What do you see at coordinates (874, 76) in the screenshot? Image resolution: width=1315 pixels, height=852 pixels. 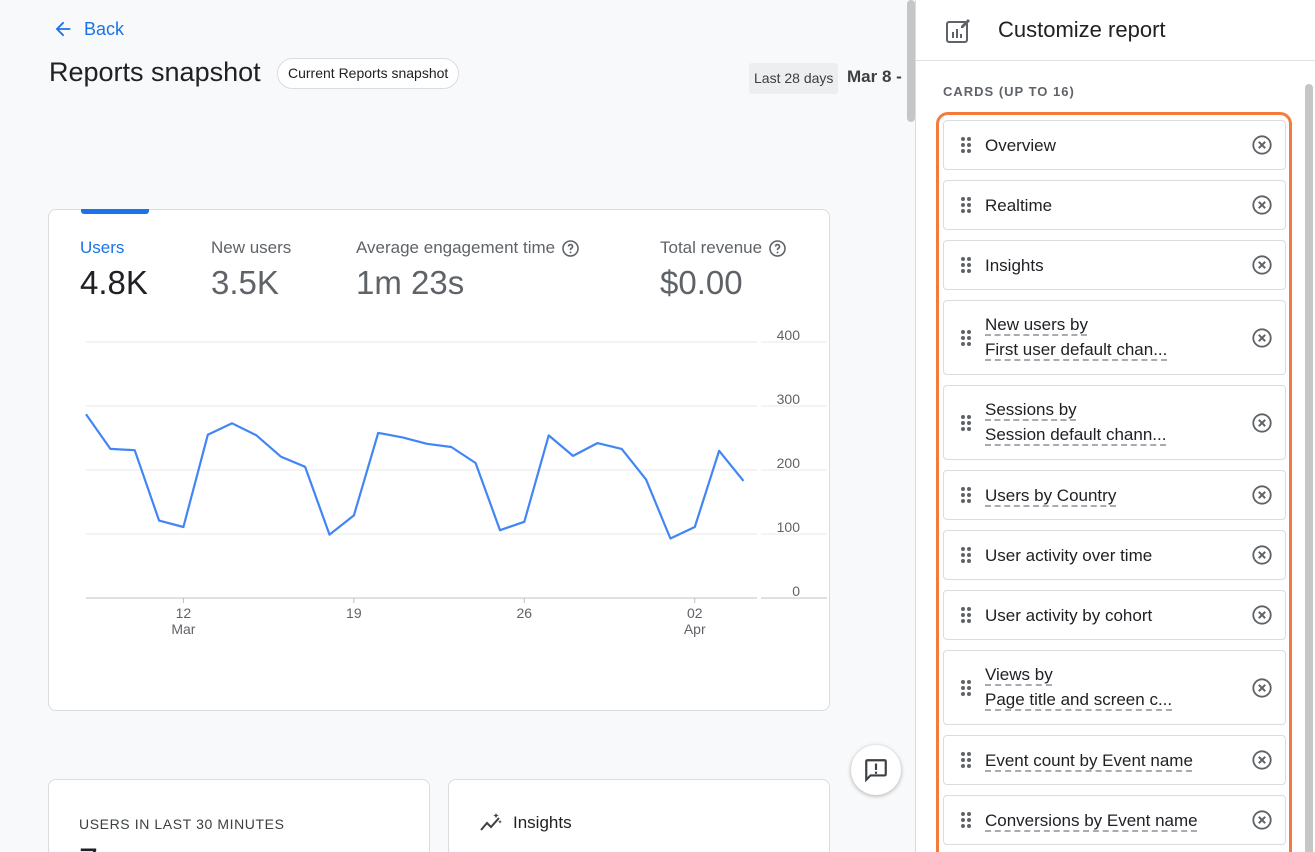 I see `date-range: Mar 8 -` at bounding box center [874, 76].